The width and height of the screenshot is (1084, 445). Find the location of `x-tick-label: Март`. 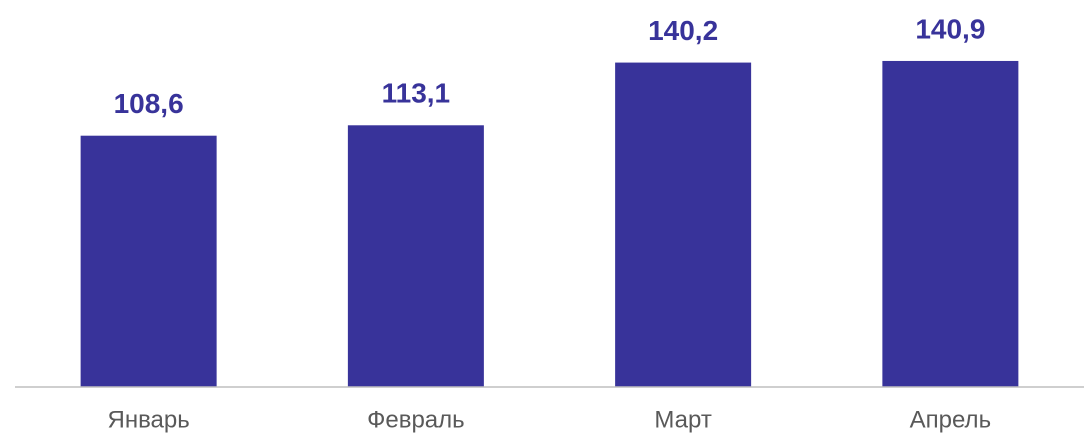

x-tick-label: Март is located at coordinates (682, 419).